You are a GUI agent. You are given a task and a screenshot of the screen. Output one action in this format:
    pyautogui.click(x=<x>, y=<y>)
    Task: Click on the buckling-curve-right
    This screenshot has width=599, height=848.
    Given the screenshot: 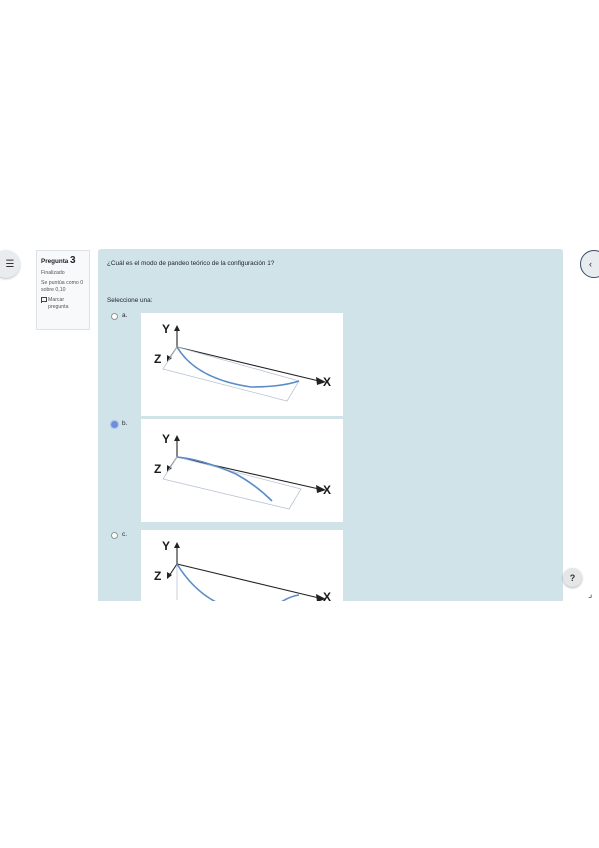 What is the action you would take?
    pyautogui.click(x=290, y=597)
    